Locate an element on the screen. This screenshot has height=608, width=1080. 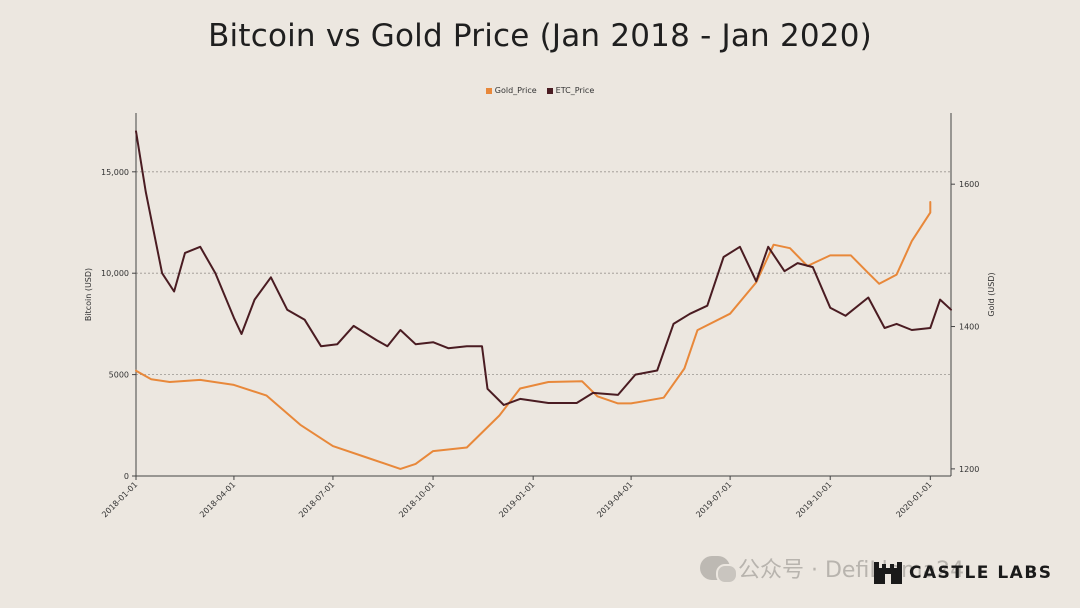
x-tick-label: 2018-10-01 is located at coordinates (416, 499).